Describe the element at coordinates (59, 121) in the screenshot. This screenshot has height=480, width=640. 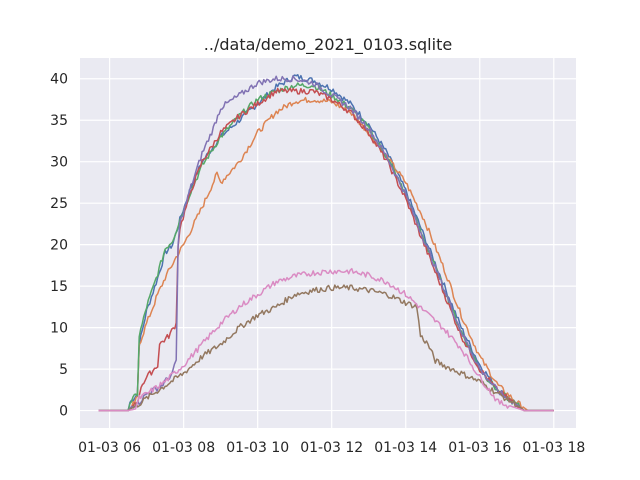
I see `y-tick-label: 35` at that location.